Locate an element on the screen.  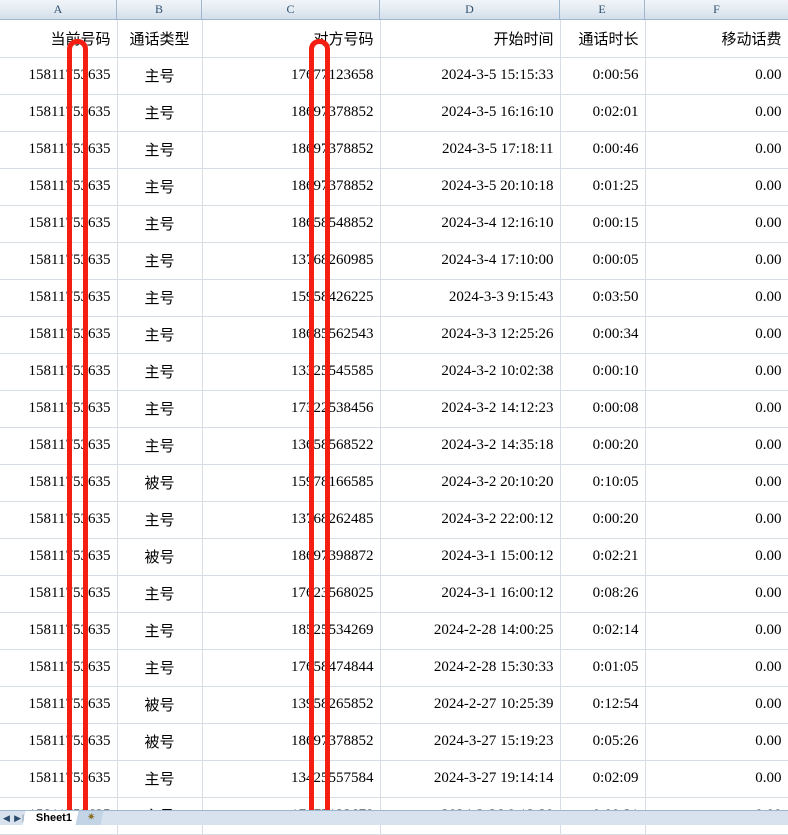
column-title-cell: 开始时间 is located at coordinates (470, 39).